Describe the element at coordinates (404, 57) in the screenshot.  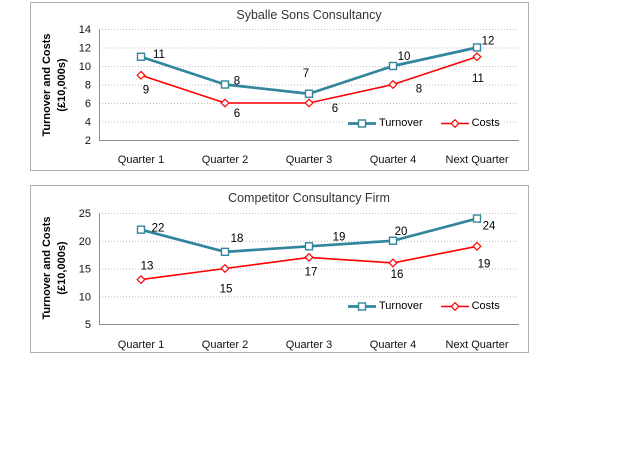
I see `turnover-data-point-label: 10` at that location.